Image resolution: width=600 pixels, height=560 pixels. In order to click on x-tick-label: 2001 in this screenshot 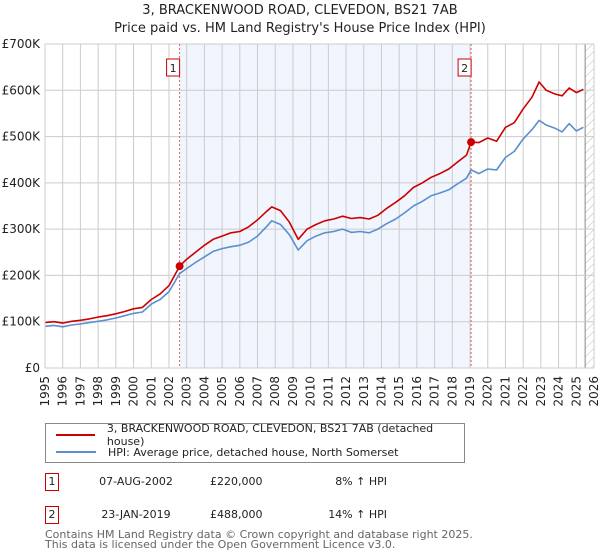, I will do `click(151, 391)`.